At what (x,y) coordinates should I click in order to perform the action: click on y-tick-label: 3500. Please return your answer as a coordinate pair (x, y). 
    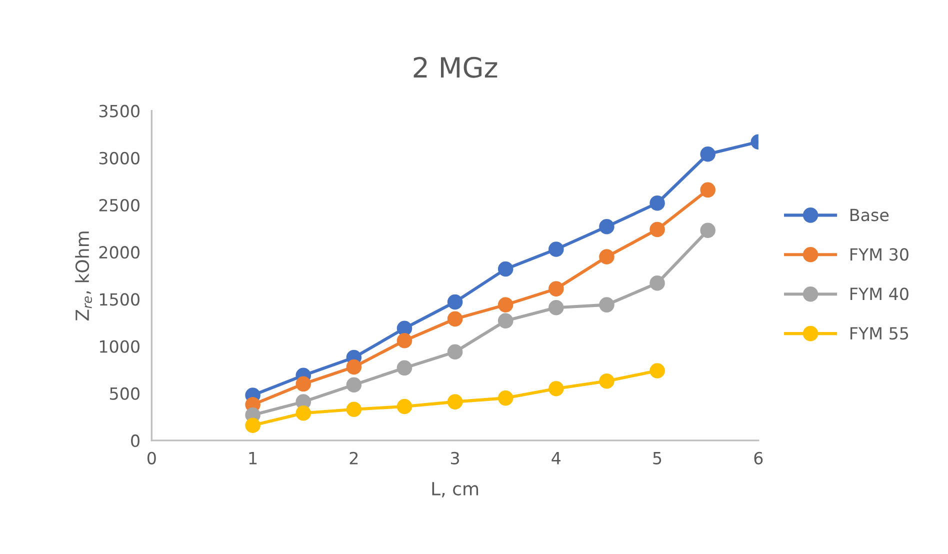
    Looking at the image, I should click on (119, 111).